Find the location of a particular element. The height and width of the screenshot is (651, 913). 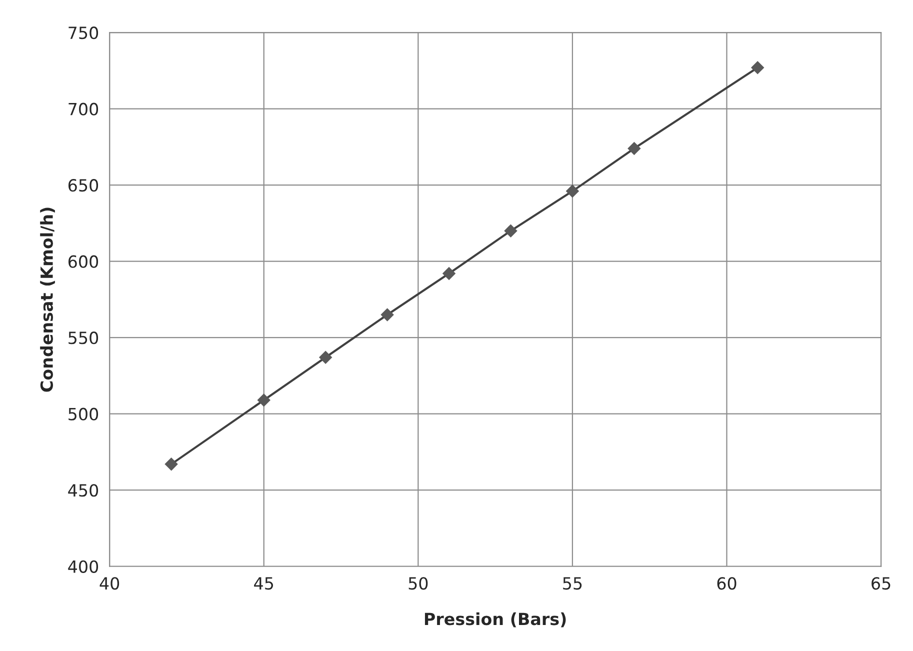

x-tick-label: 55 is located at coordinates (572, 583).